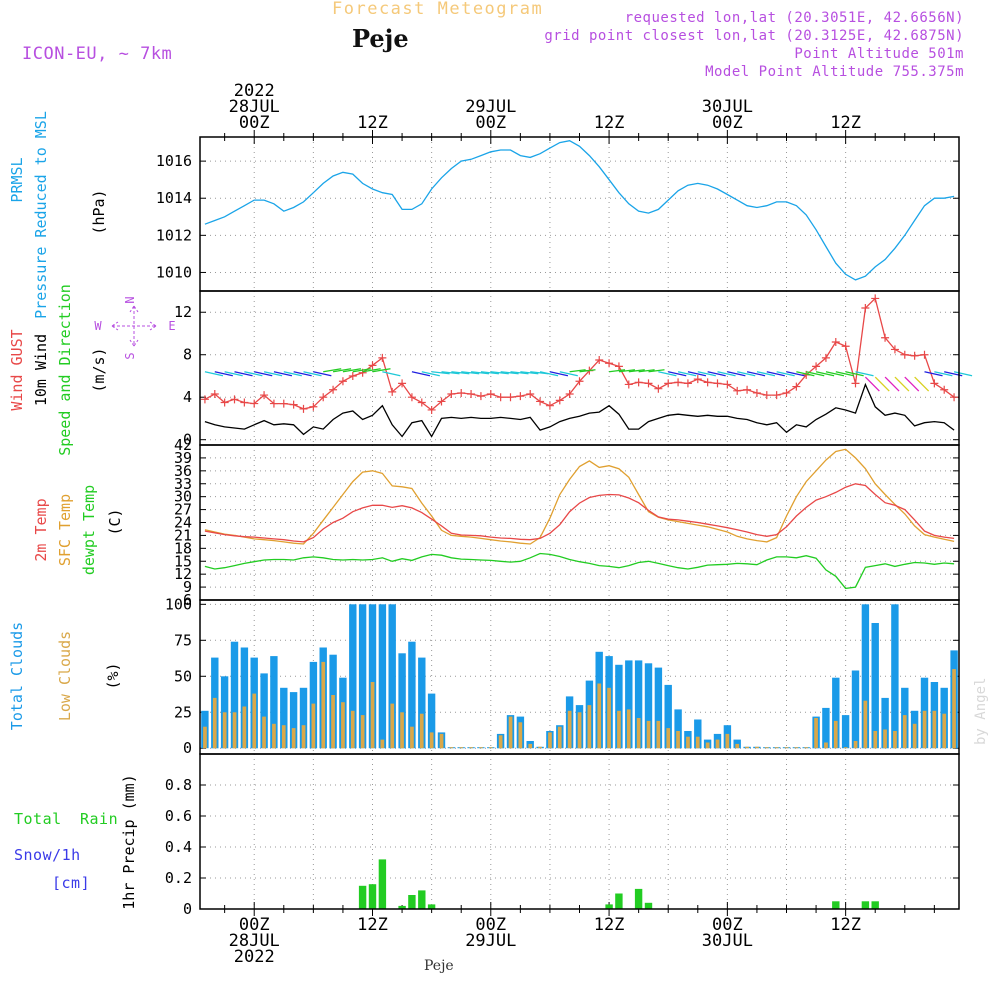 Image resolution: width=1000 pixels, height=1000 pixels. Describe the element at coordinates (187, 440) in the screenshot. I see `ytick-label: 0` at that location.